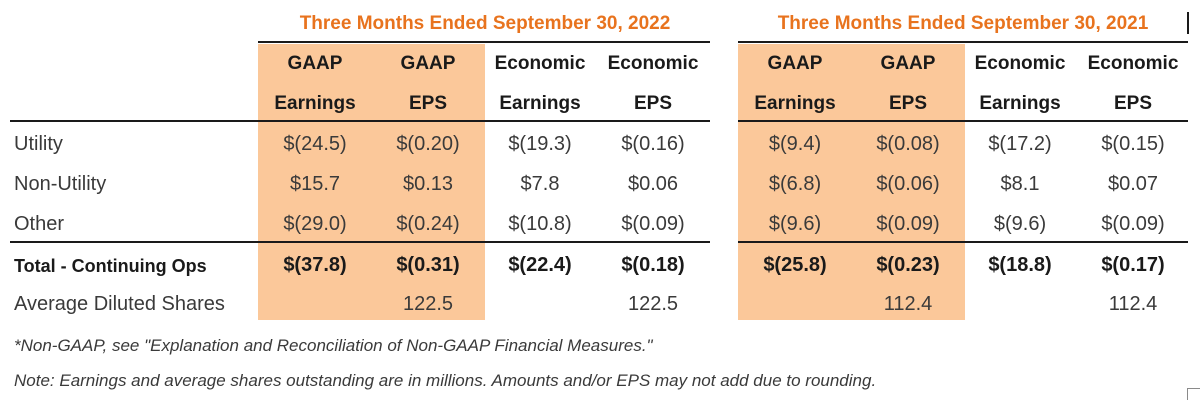 The image size is (1200, 400). Describe the element at coordinates (908, 265) in the screenshot. I see `cell: $(0.23)` at that location.